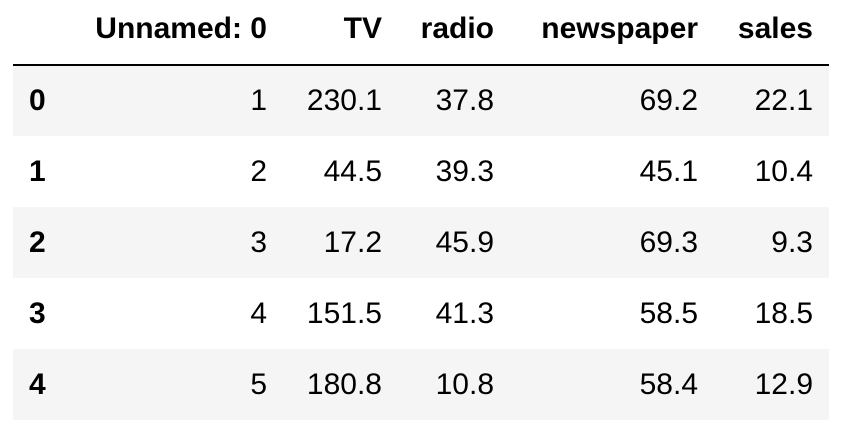 This screenshot has width=842, height=428. Describe the element at coordinates (668, 242) in the screenshot. I see `cell-newspaper: 69.3` at that location.